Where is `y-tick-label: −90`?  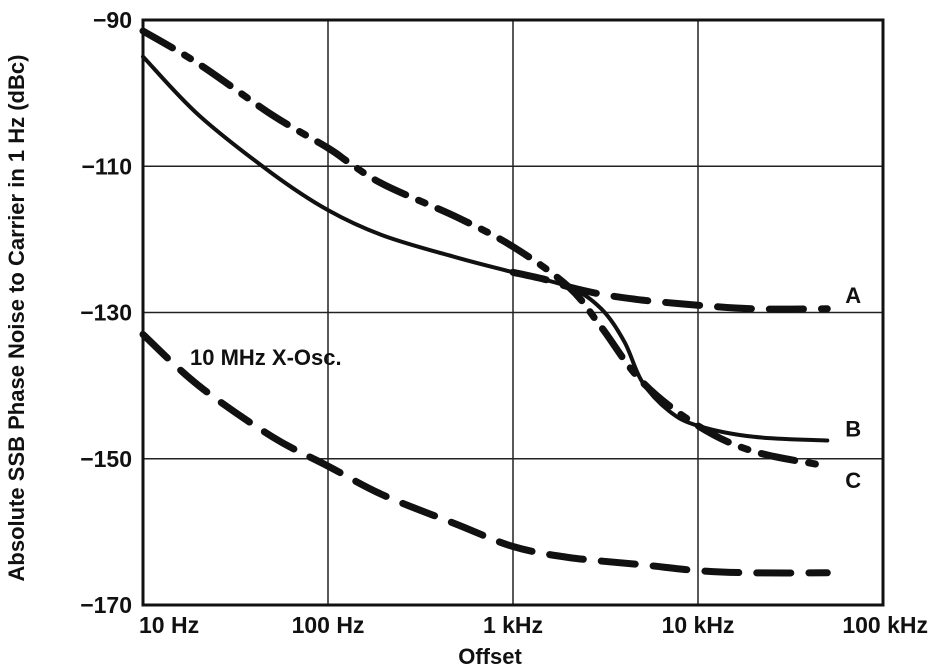
y-tick-label: −90 is located at coordinates (112, 20).